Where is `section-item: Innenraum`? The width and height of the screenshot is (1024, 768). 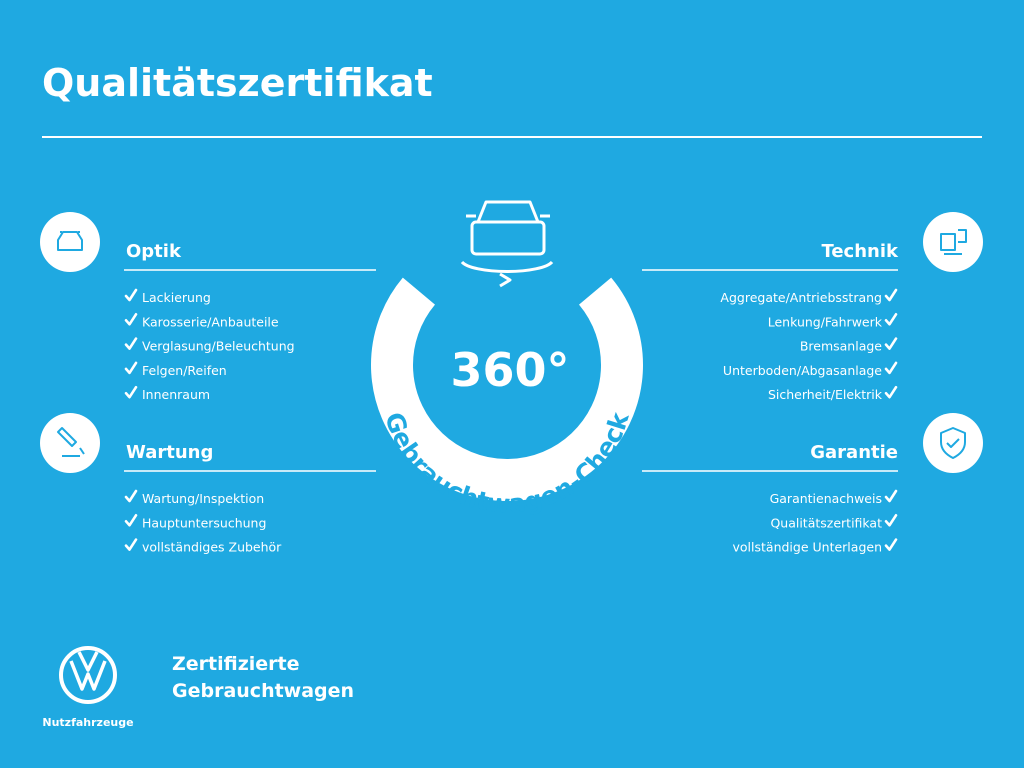 section-item: Innenraum is located at coordinates (176, 394).